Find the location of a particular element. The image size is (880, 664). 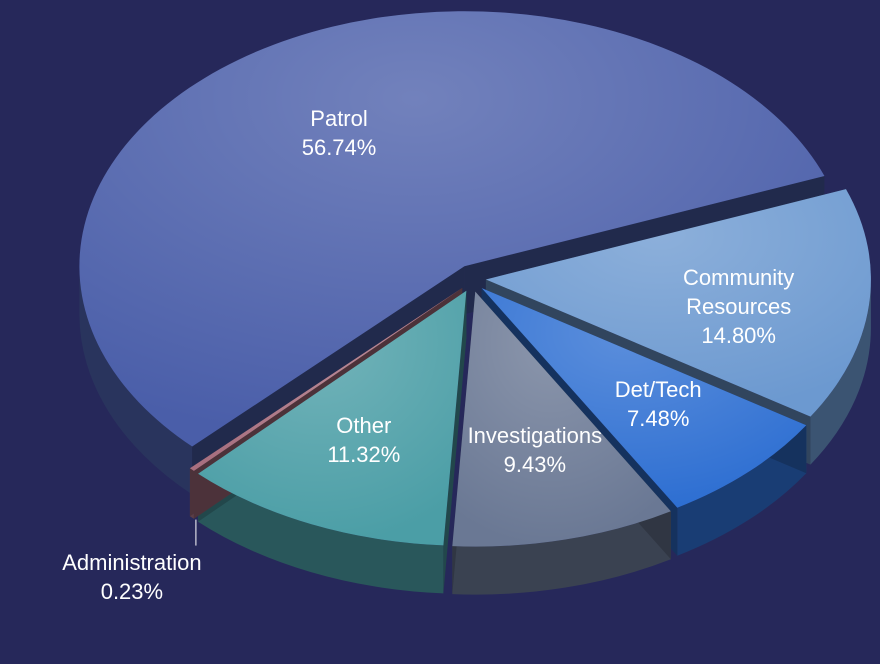

category-label: Det/Tech is located at coordinates (658, 390).